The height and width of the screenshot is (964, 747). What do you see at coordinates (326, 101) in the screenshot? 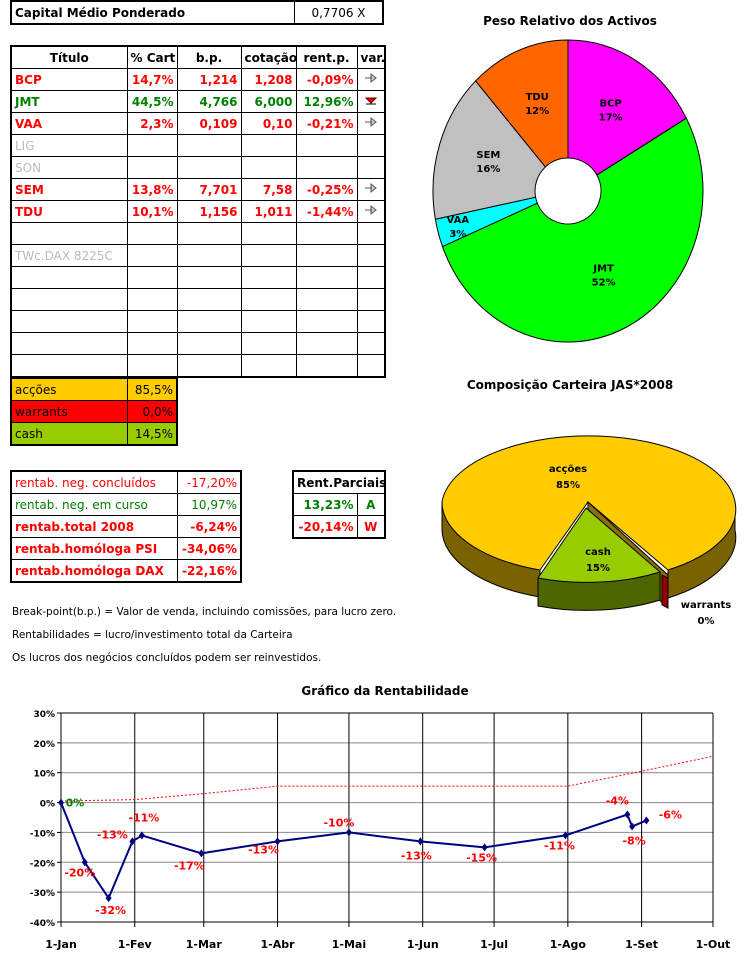
I see `cell-rent: 12,96%` at bounding box center [326, 101].